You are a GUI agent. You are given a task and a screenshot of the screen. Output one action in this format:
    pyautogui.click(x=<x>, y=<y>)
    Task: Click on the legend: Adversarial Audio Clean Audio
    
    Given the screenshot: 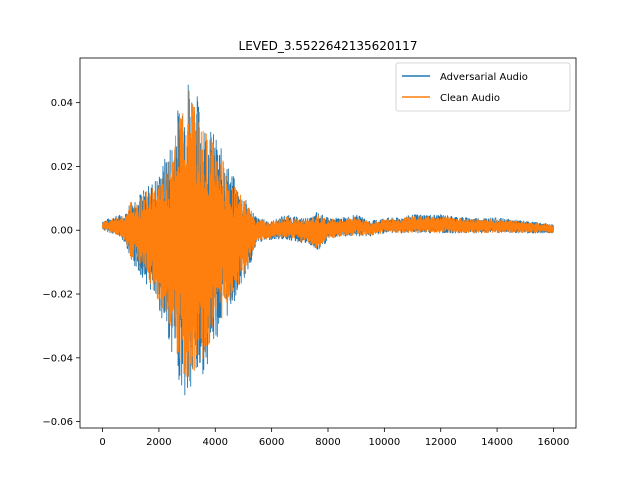 What is the action you would take?
    pyautogui.click(x=483, y=87)
    